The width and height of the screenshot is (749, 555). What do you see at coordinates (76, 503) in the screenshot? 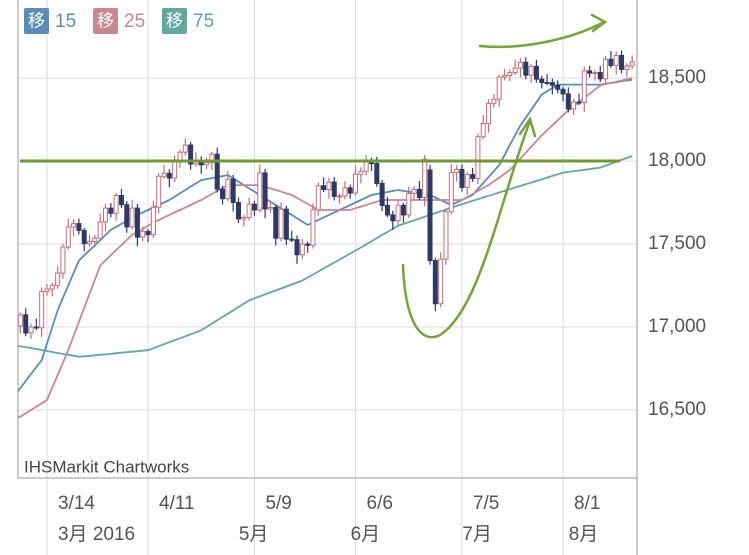
I see `x-tick-label: 3/14` at bounding box center [76, 503].